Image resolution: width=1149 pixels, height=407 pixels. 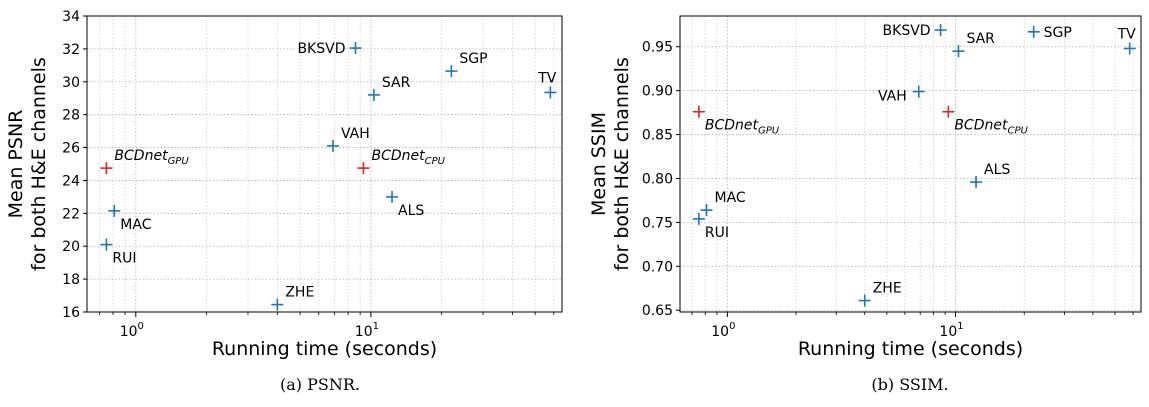 What do you see at coordinates (71, 214) in the screenshot?
I see `y-tick-label: 22` at bounding box center [71, 214].